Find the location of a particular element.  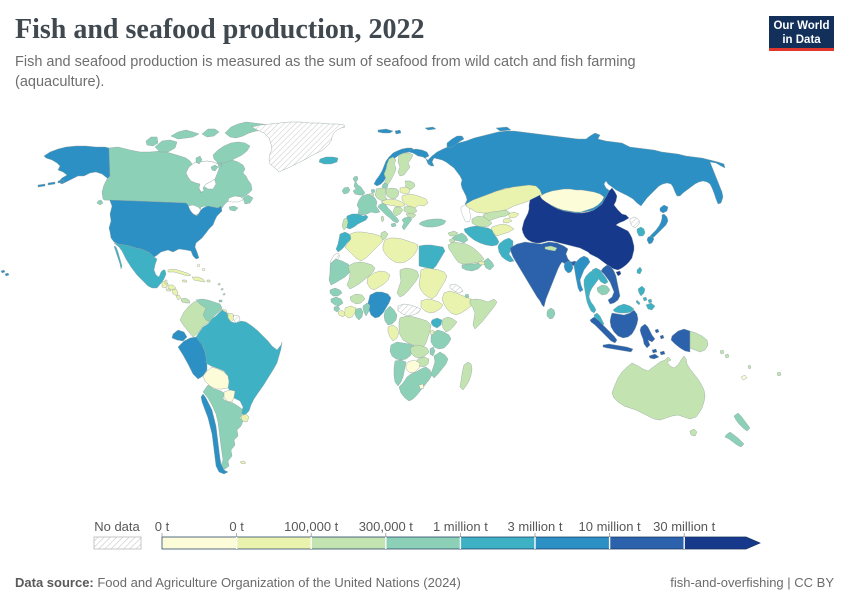

svg-text: 100,000 t is located at coordinates (311, 526).